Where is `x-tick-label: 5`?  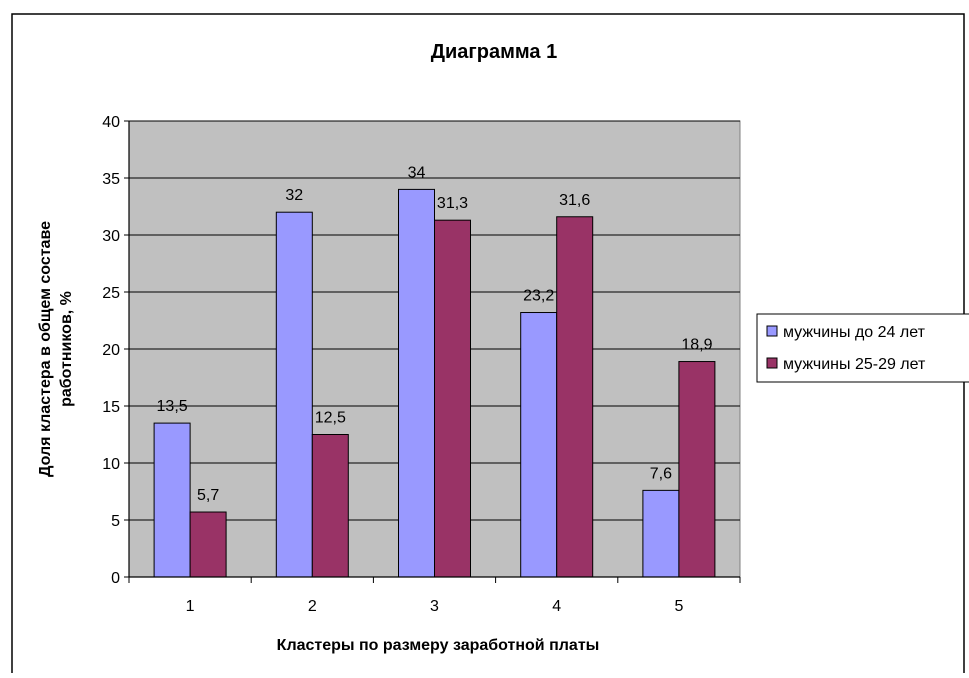 x-tick-label: 5 is located at coordinates (678, 606).